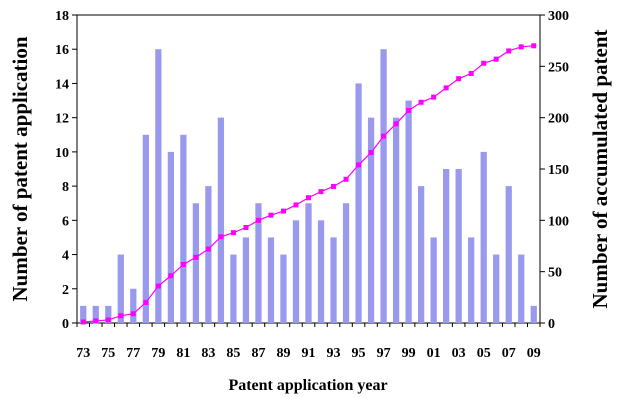  What do you see at coordinates (558, 119) in the screenshot?
I see `right-tick-label: 200` at bounding box center [558, 119].